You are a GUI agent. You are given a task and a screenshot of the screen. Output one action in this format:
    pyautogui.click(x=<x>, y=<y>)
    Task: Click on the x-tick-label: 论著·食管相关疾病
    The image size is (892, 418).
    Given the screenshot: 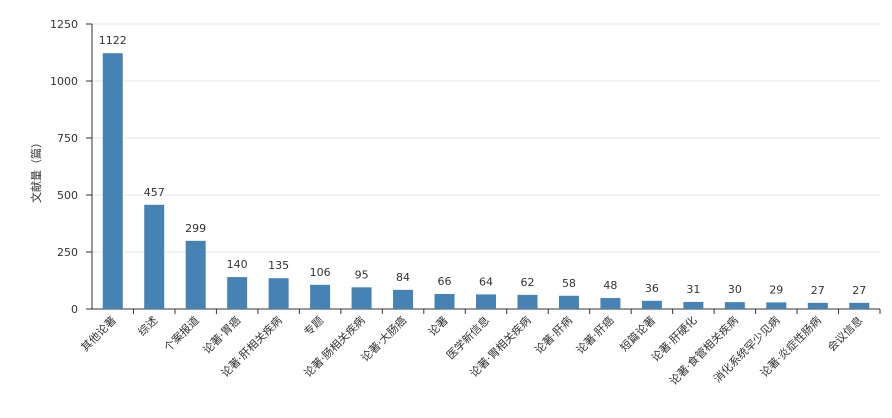 What is the action you would take?
    pyautogui.click(x=703, y=350)
    